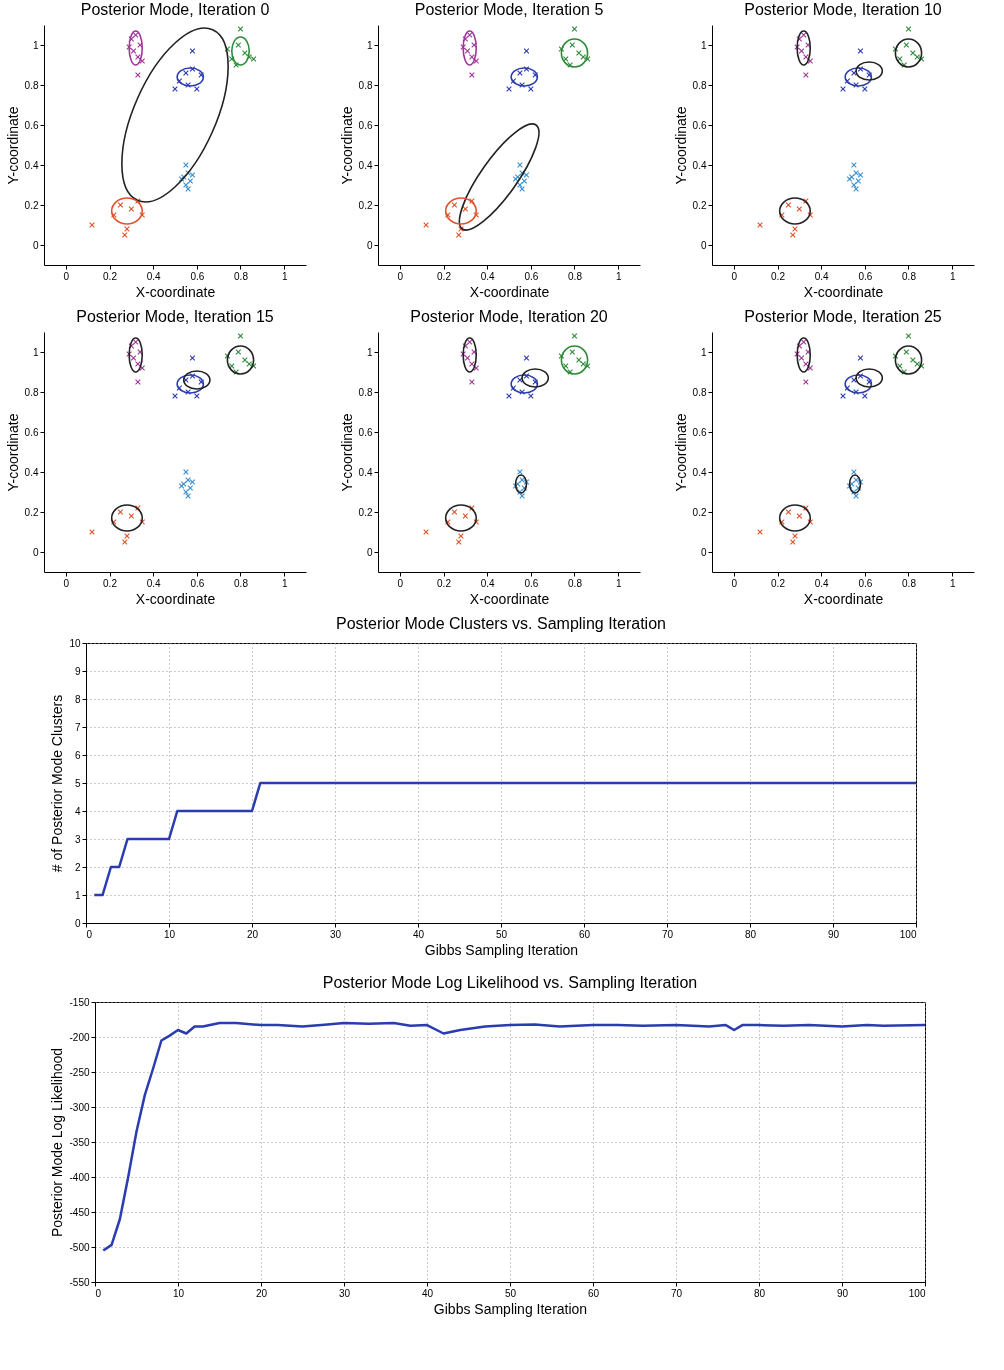  I want to click on chart-title: Posterior Mode, Iteration 0, so click(175, 10).